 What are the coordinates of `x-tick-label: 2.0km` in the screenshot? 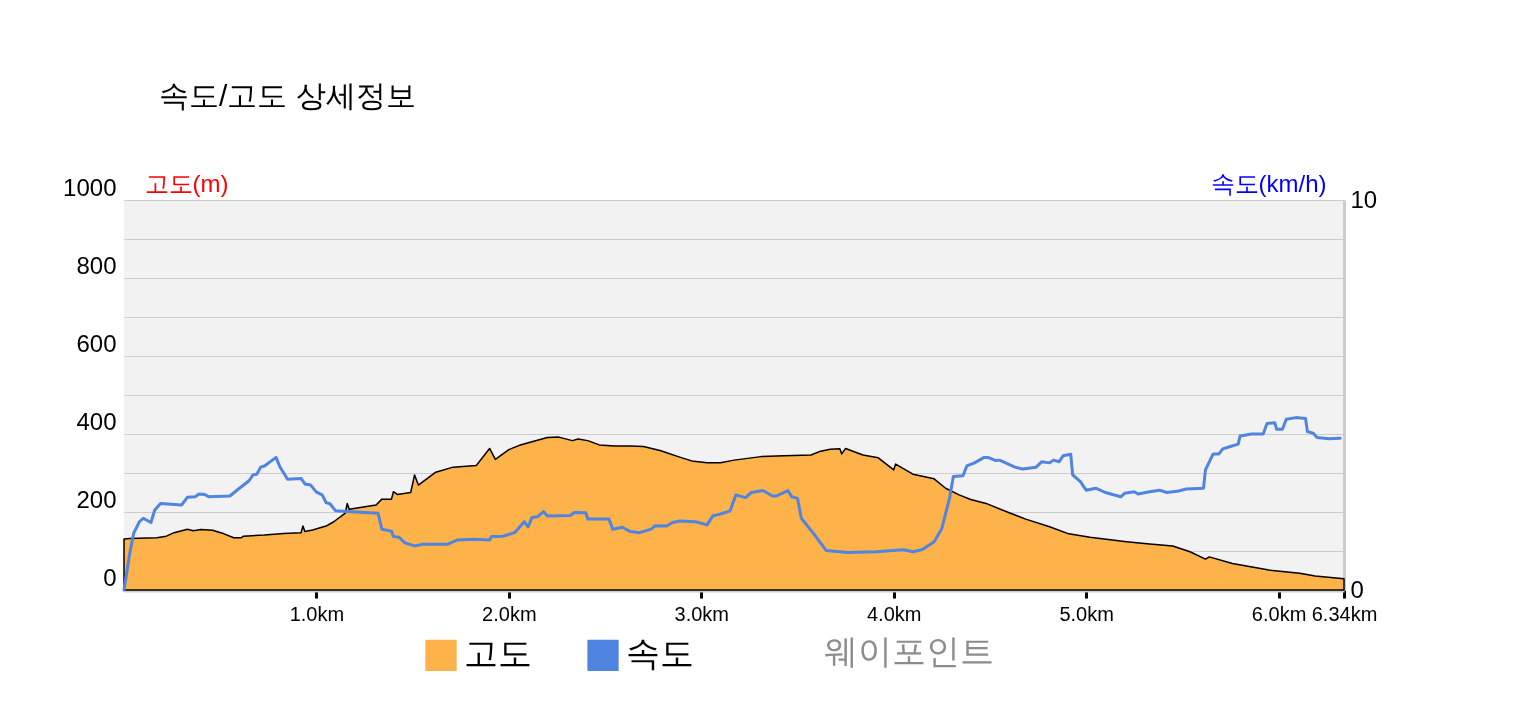 It's located at (509, 613).